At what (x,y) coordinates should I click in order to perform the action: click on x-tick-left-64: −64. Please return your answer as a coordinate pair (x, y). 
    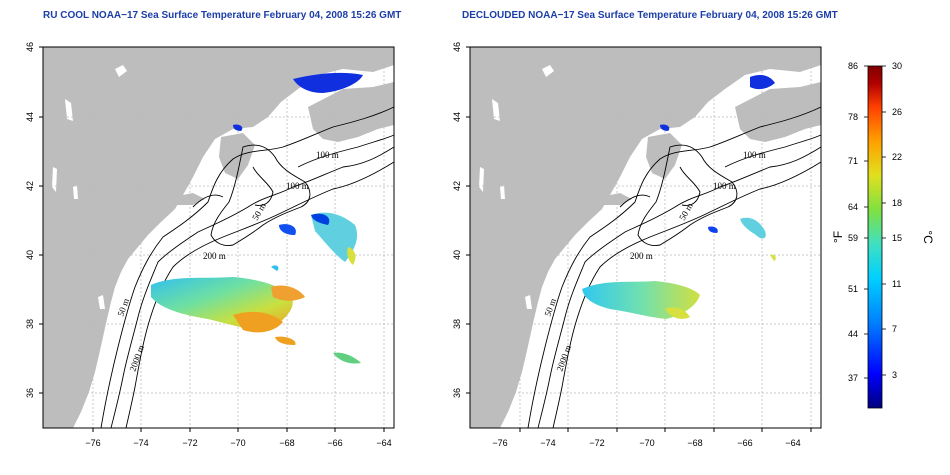
    Looking at the image, I should click on (383, 443).